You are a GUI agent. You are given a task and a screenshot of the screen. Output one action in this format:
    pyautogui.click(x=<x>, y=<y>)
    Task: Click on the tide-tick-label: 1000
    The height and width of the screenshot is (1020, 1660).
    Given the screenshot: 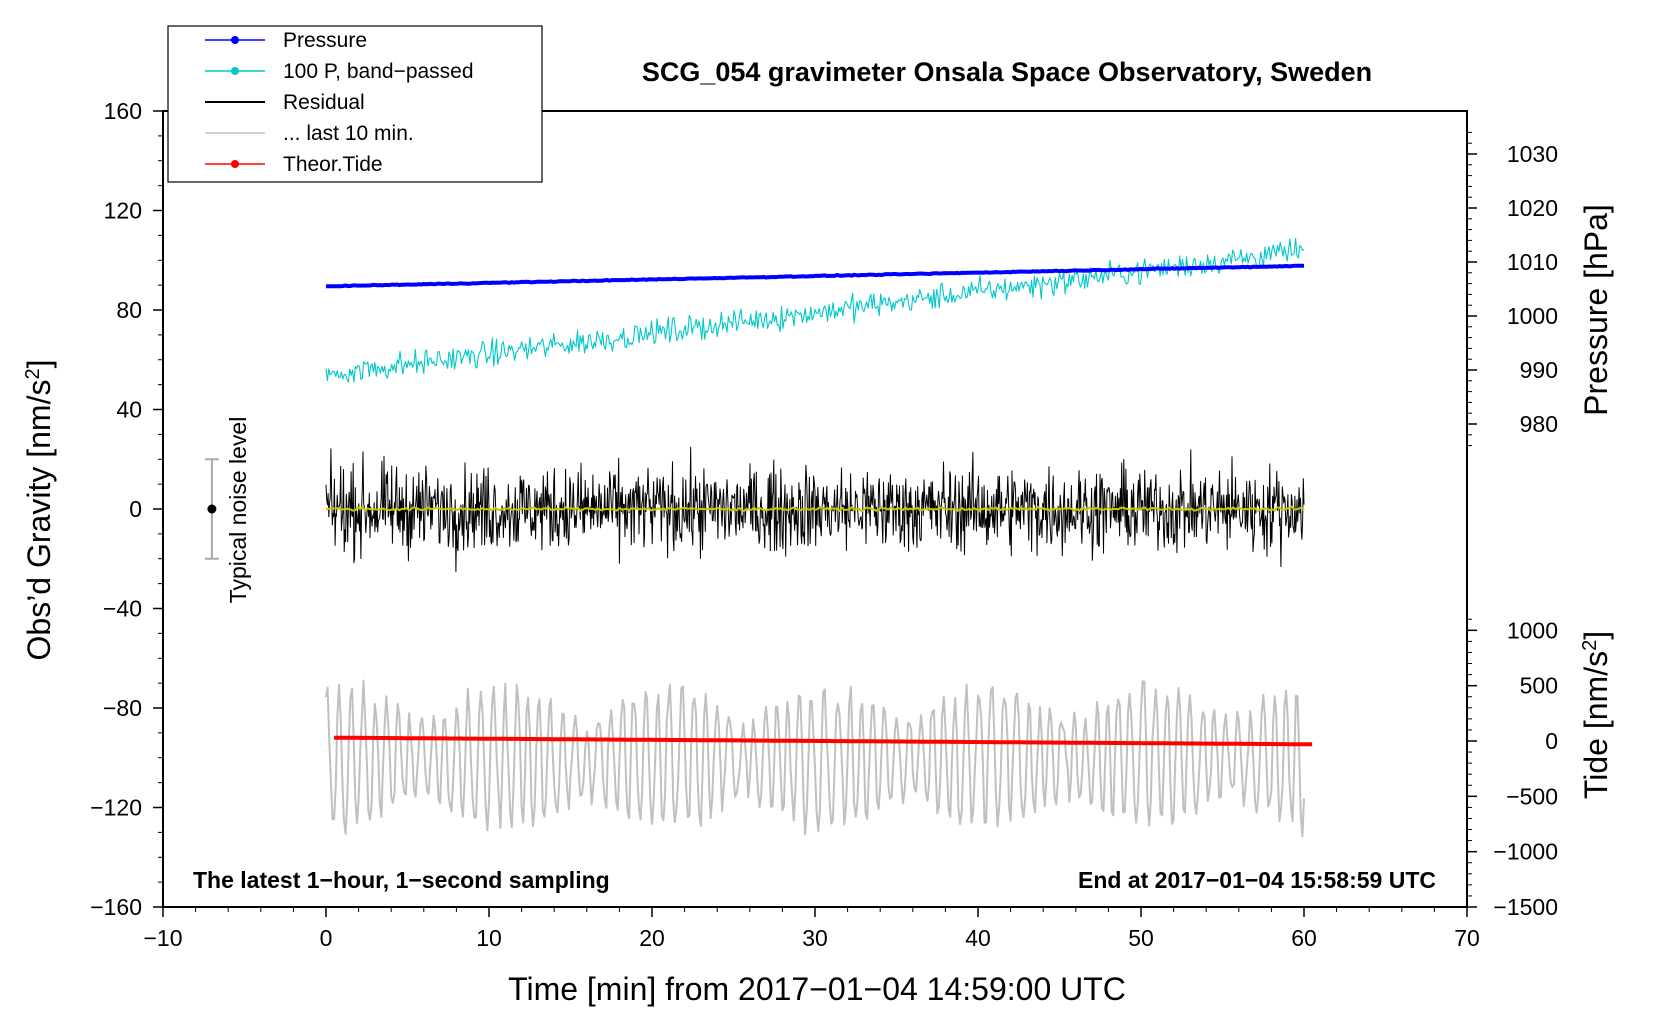 What is the action you would take?
    pyautogui.click(x=1532, y=630)
    